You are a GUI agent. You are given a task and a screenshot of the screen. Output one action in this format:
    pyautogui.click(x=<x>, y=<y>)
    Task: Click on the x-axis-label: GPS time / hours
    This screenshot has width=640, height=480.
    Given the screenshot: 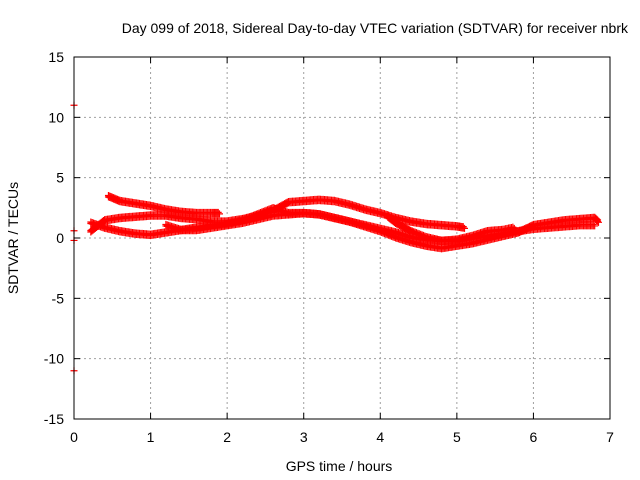 What is the action you would take?
    pyautogui.click(x=339, y=466)
    